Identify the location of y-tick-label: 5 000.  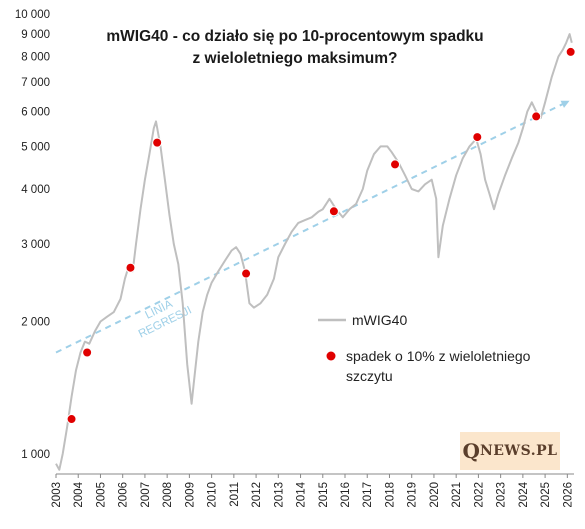
(35, 147).